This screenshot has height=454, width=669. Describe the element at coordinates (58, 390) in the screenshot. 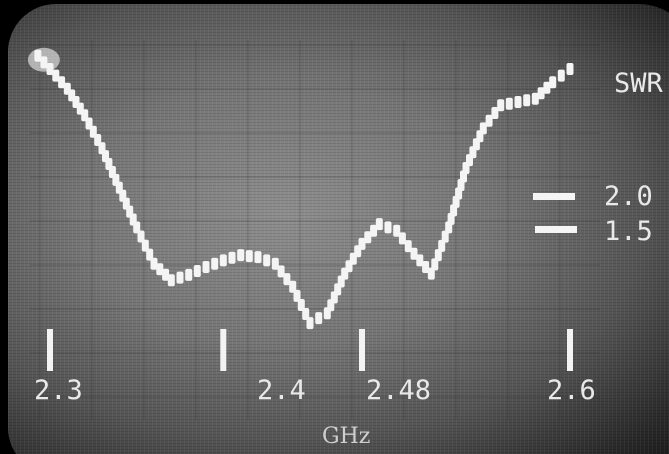

I see `x-tick-label-2-3: 2.3` at that location.